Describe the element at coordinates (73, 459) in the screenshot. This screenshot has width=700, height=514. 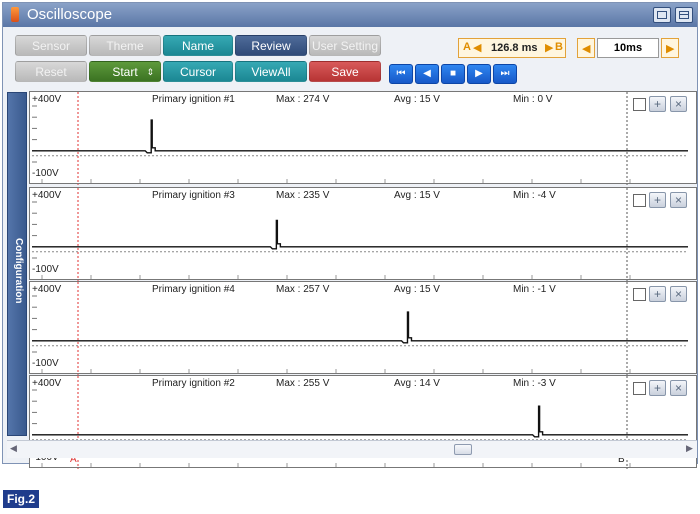
I see `cursor-a-label: A` at that location.